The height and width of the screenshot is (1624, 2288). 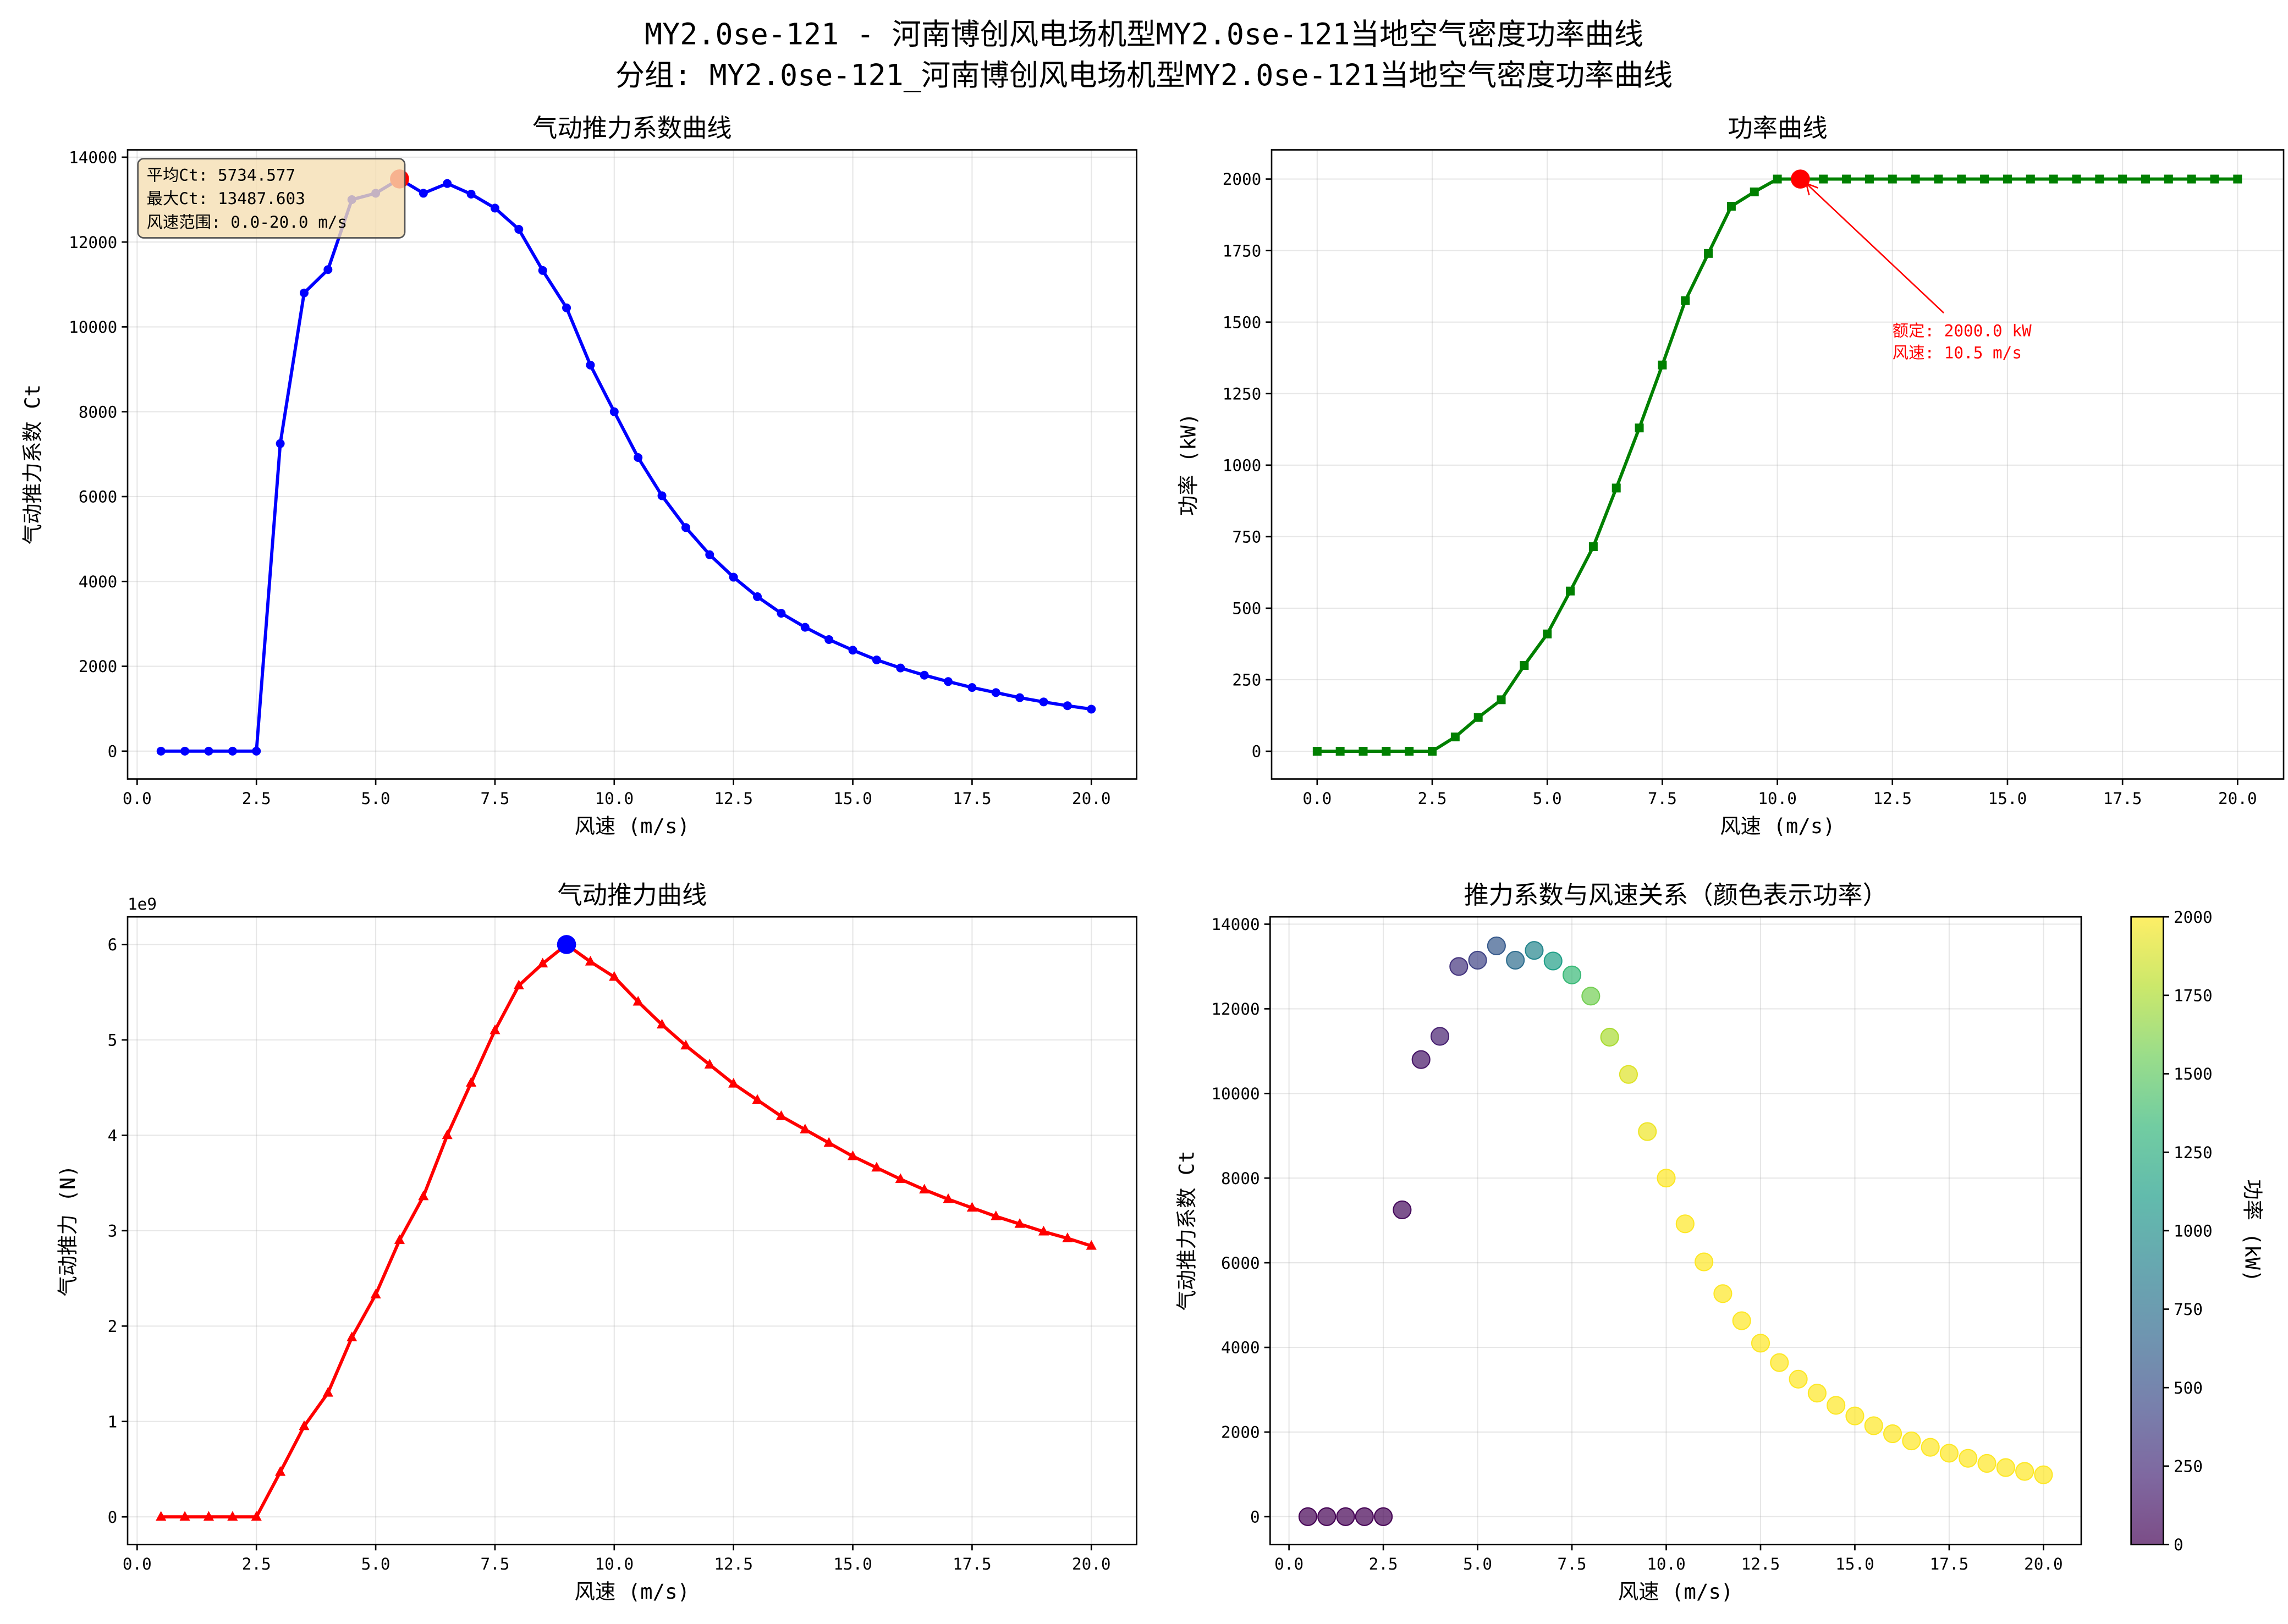 What do you see at coordinates (271, 198) in the screenshot?
I see `info-box` at bounding box center [271, 198].